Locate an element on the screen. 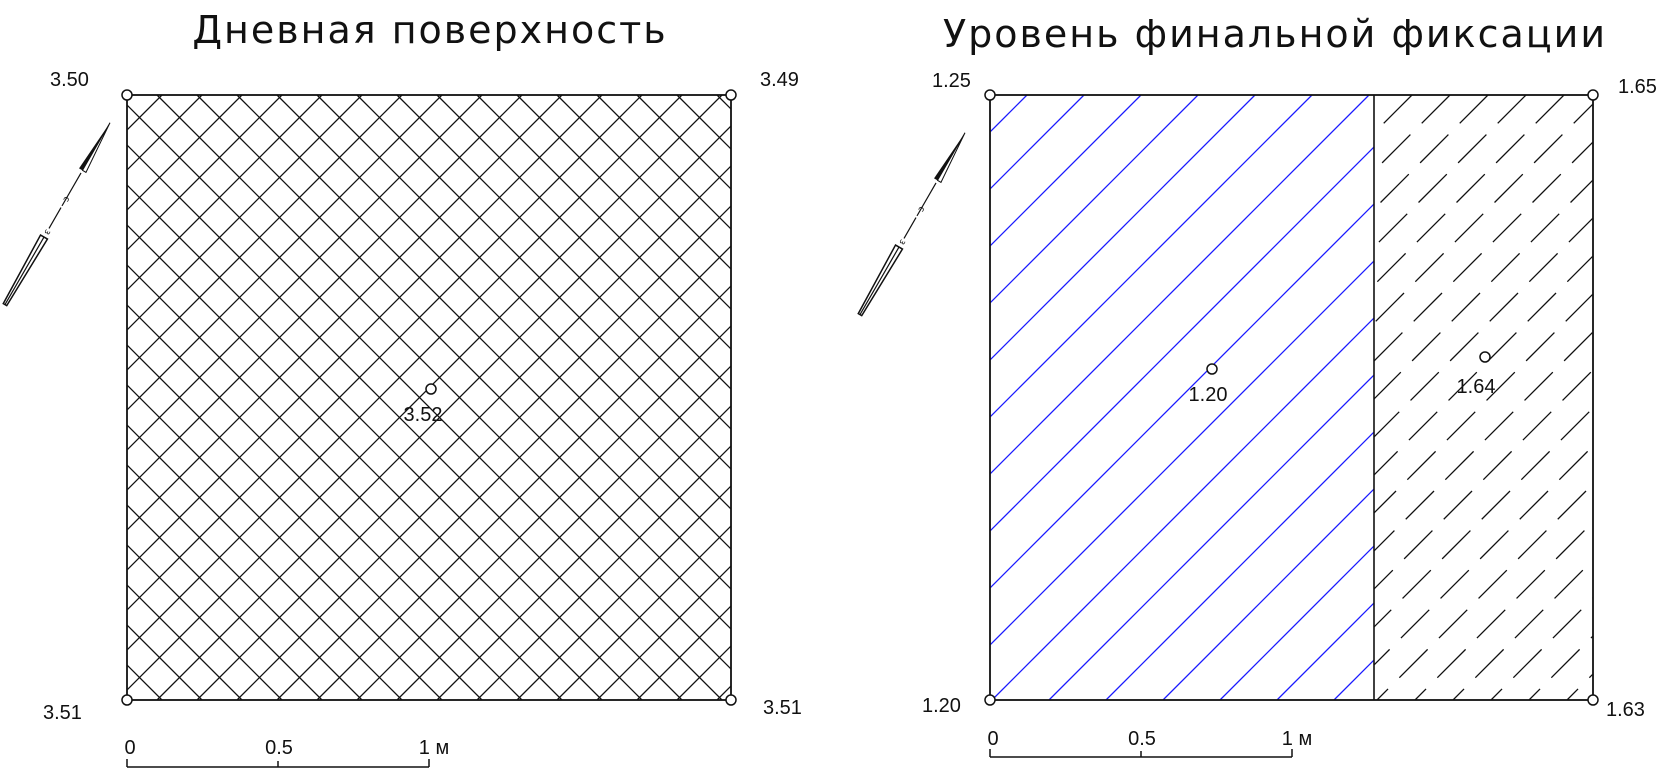  north-letter: с is located at coordinates (65, 198).